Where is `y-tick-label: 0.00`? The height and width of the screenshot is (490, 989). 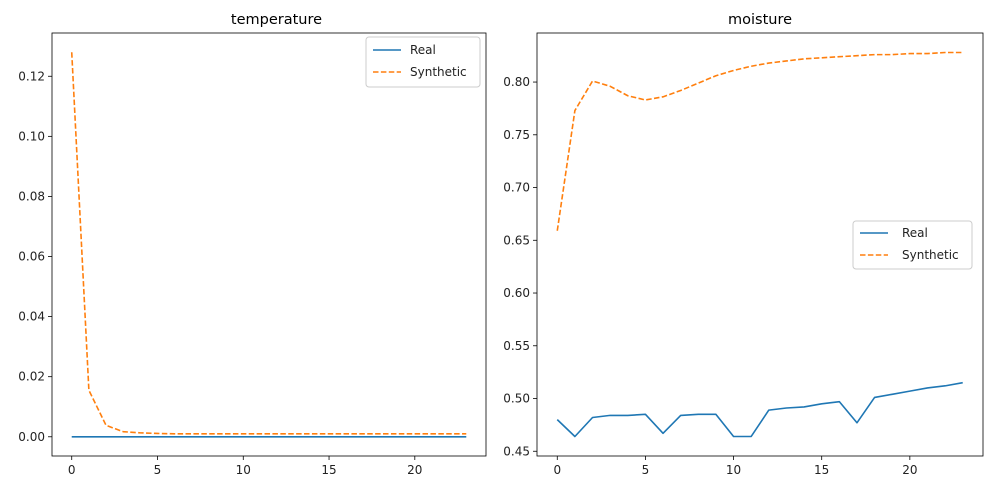
y-tick-label: 0.00 is located at coordinates (31, 437).